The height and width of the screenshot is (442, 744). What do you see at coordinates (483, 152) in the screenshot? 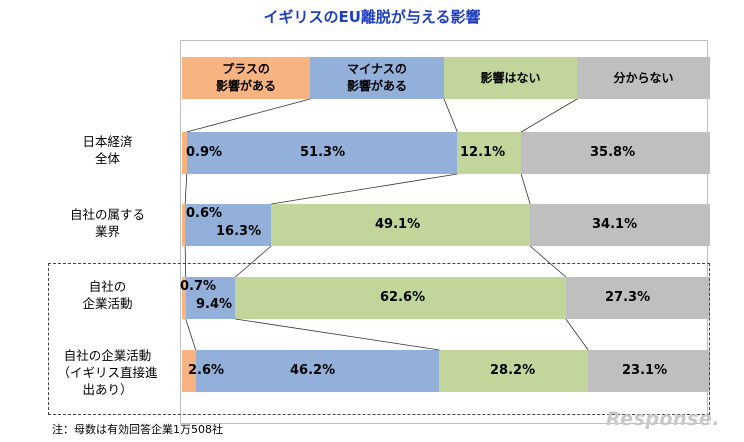
I see `data-label-row1-s3: 12.1%` at bounding box center [483, 152].